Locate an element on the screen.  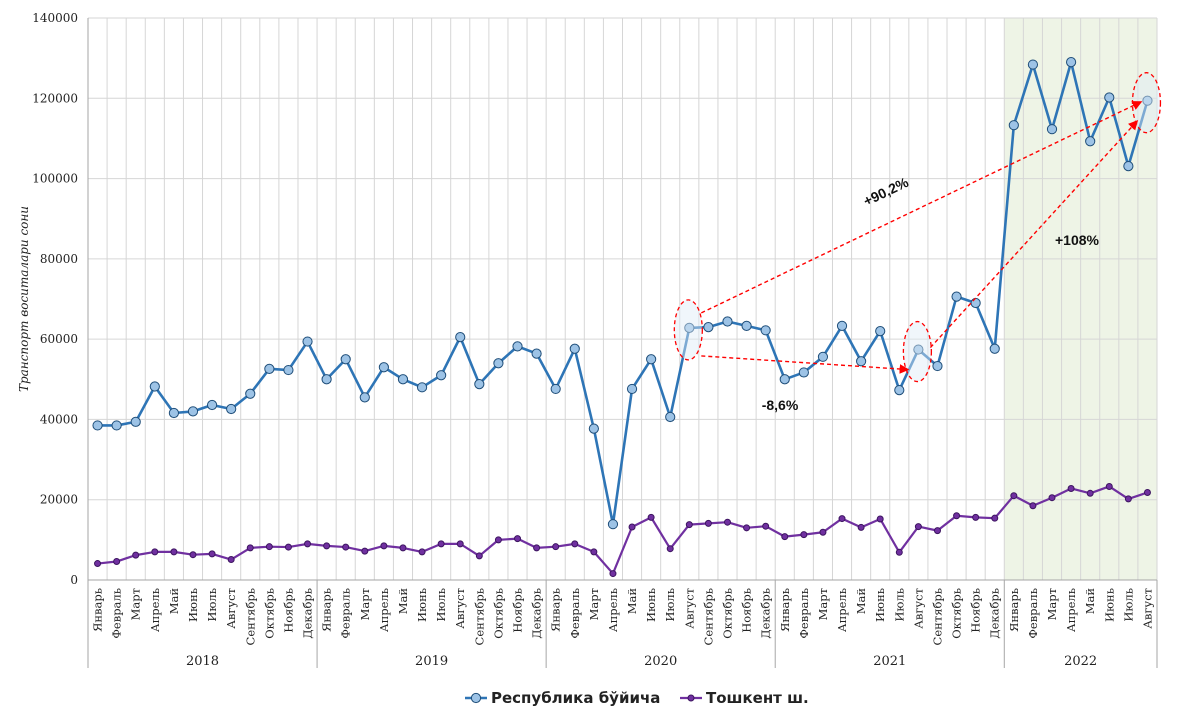
y-tick-label: 140000 is located at coordinates (55, 18).